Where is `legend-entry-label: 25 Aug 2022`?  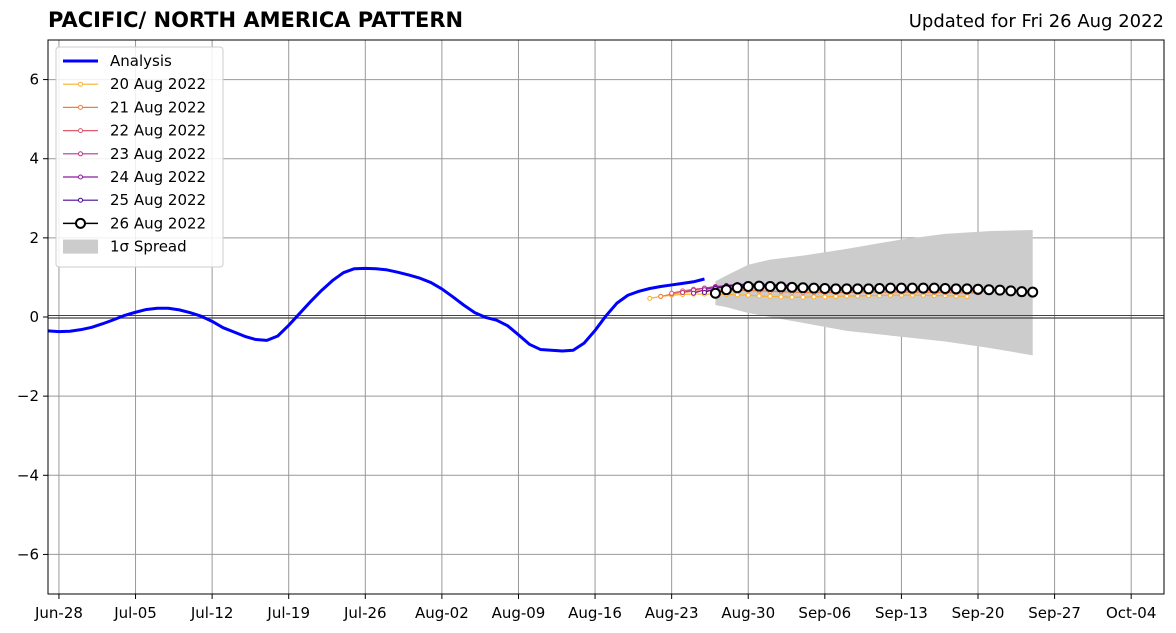
legend-entry-label: 25 Aug 2022 is located at coordinates (158, 200).